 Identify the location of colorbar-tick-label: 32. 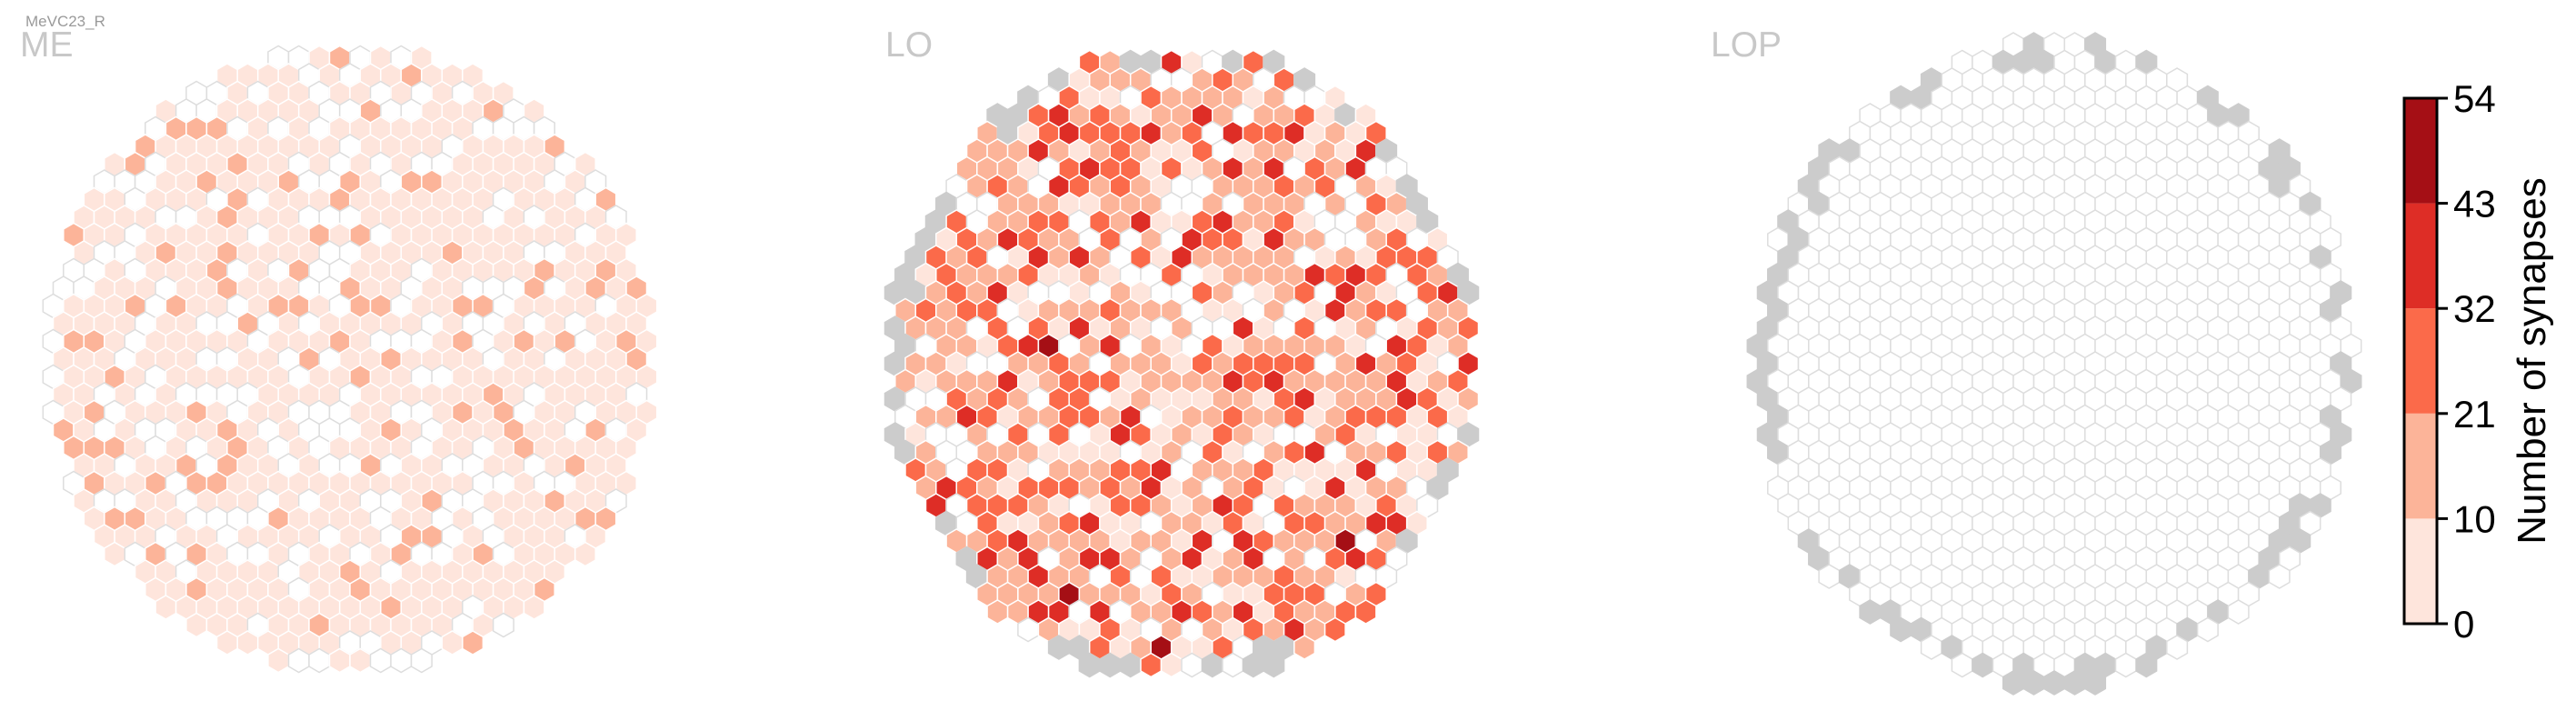
(2474, 308).